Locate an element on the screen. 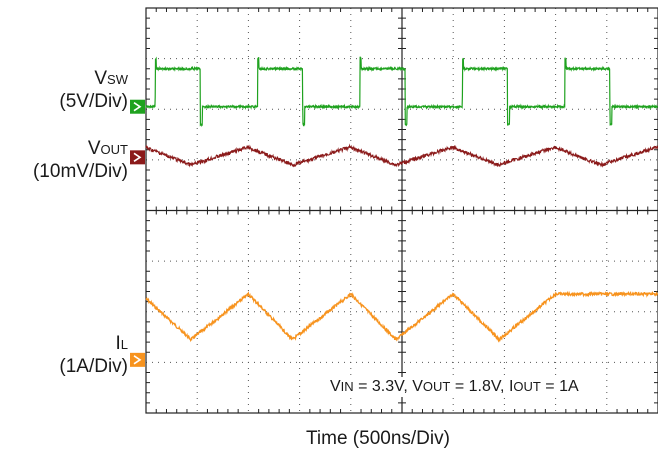  vsw-marker is located at coordinates (137, 106).